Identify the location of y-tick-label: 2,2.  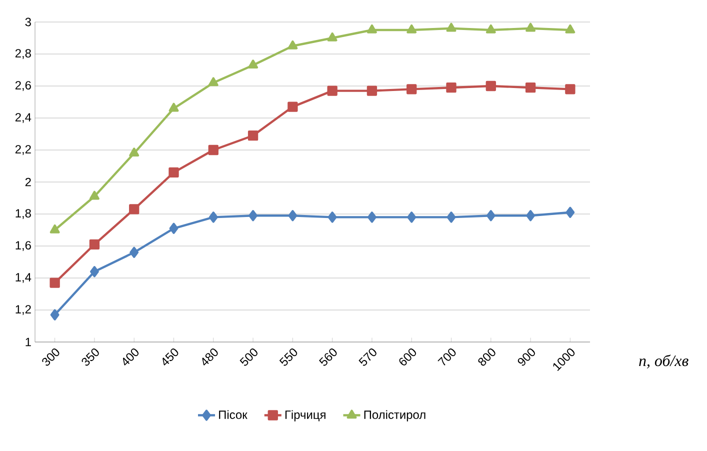
(23, 150).